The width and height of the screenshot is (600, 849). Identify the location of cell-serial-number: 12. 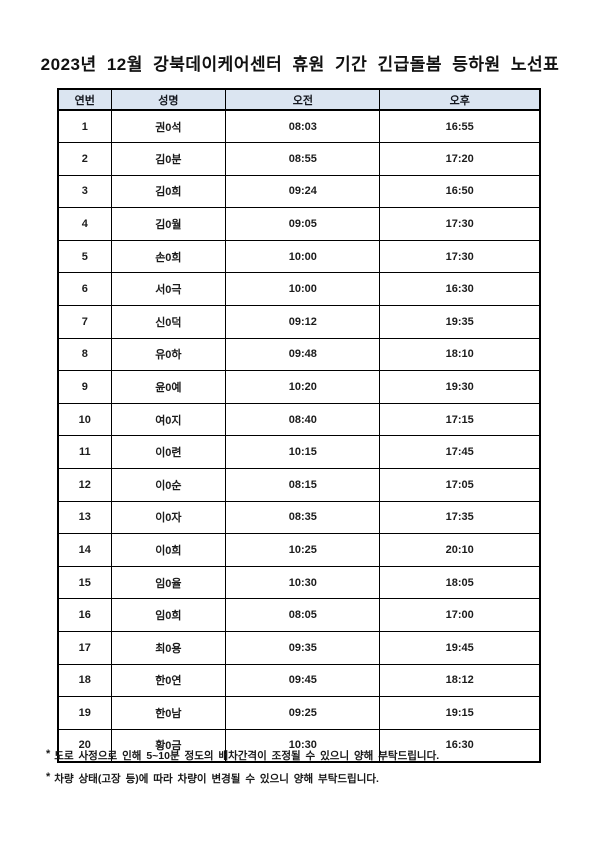
(84, 485).